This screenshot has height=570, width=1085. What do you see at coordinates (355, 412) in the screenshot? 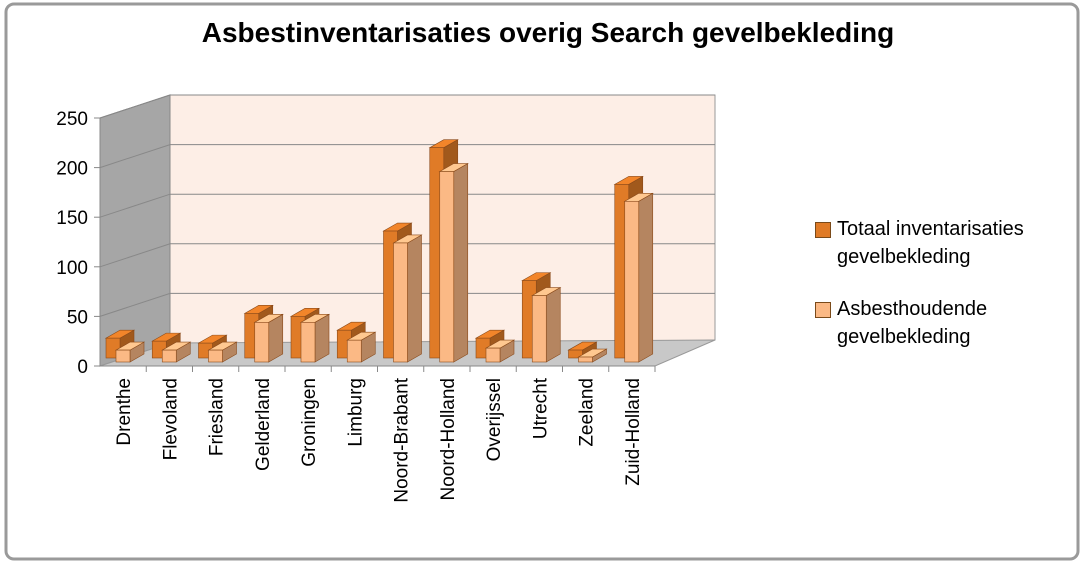
I see `x-tick-label: Limburg` at bounding box center [355, 412].